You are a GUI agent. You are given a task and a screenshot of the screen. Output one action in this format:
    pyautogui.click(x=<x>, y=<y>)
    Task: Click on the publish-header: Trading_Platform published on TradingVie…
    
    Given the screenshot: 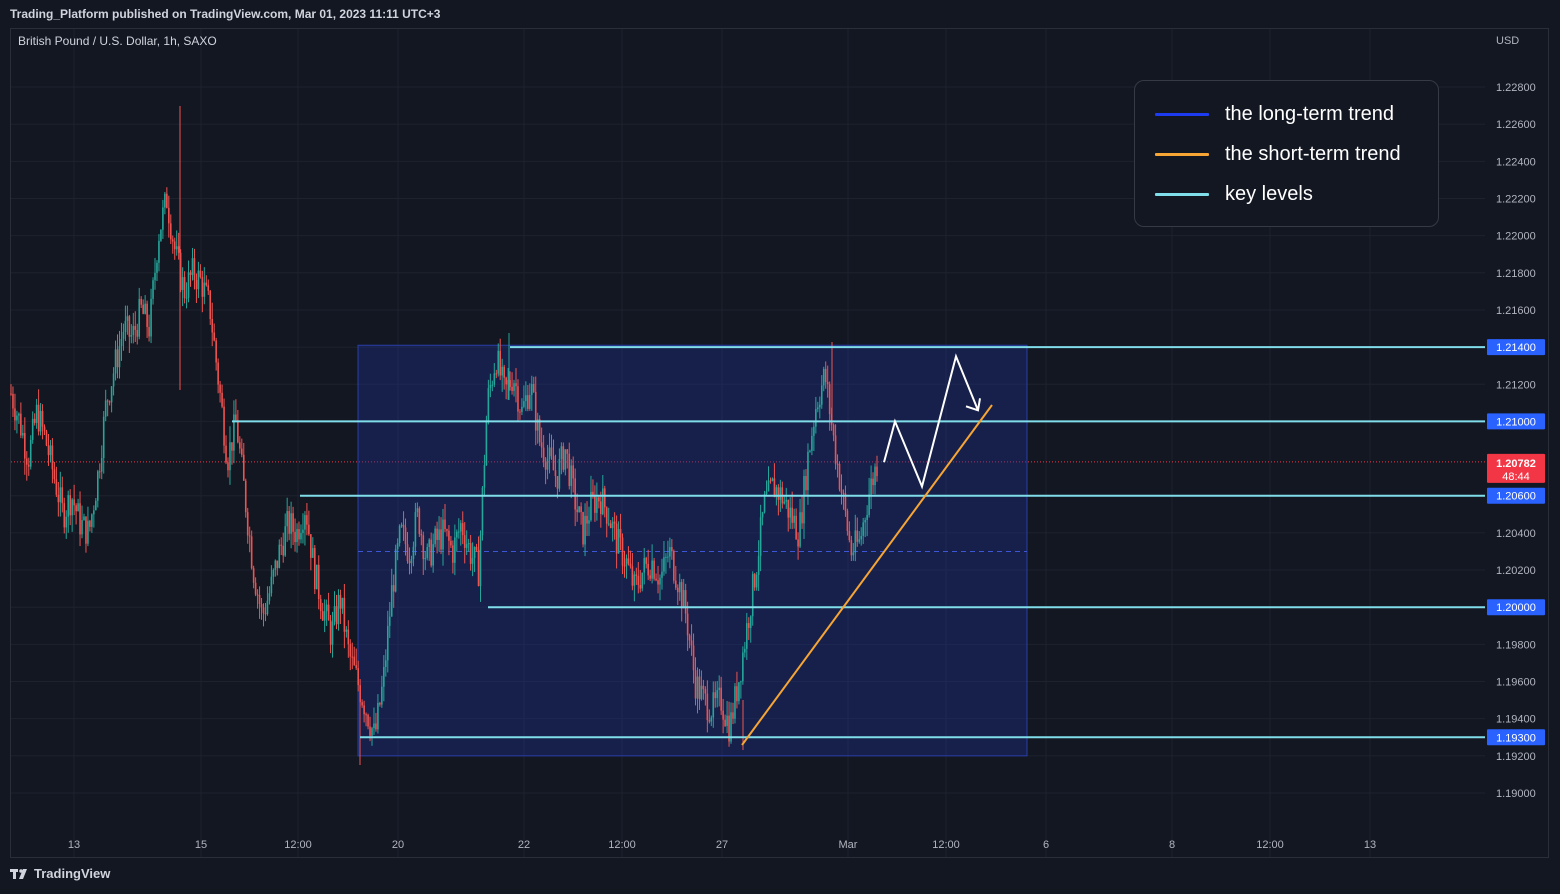 What is the action you would take?
    pyautogui.click(x=780, y=14)
    